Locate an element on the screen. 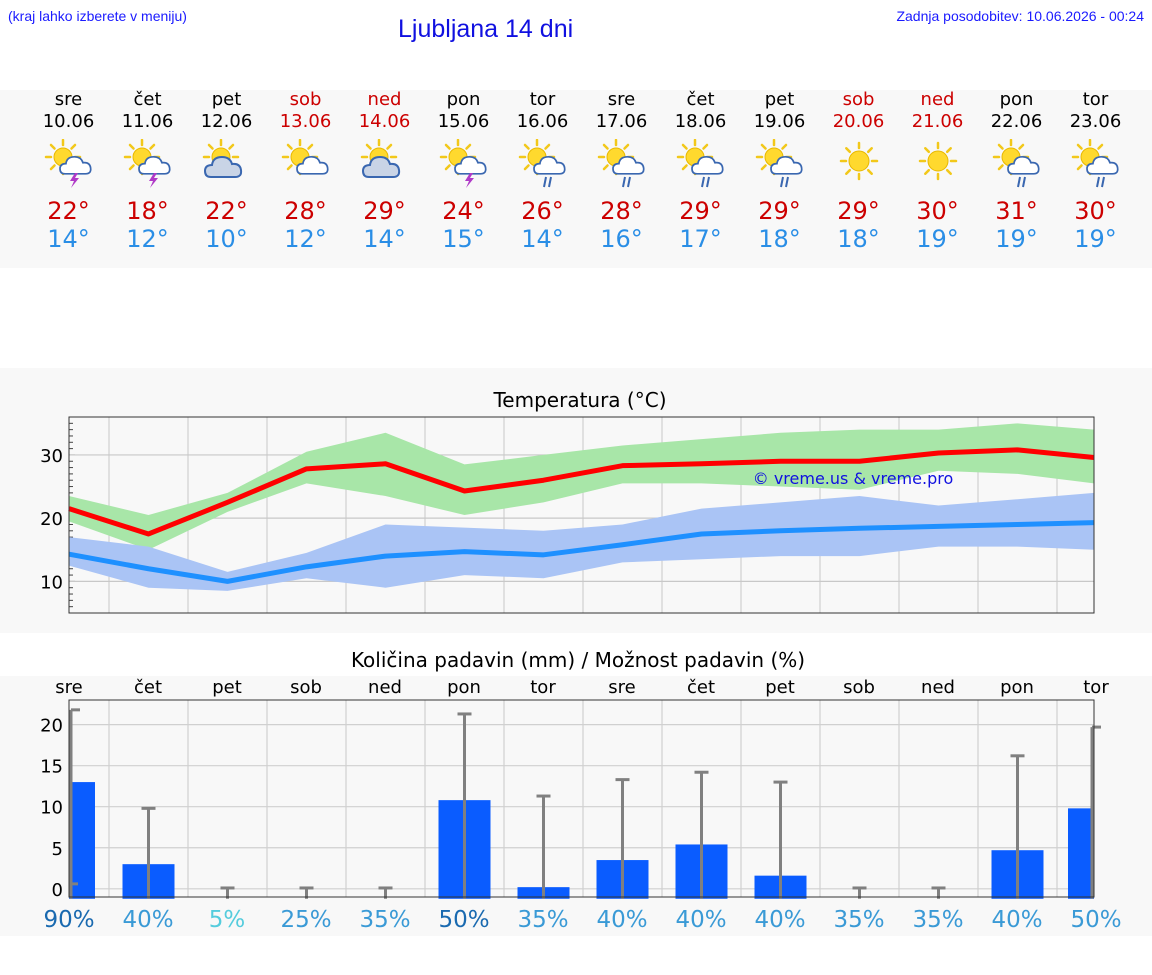  precipitation-bar is located at coordinates (82, 840).